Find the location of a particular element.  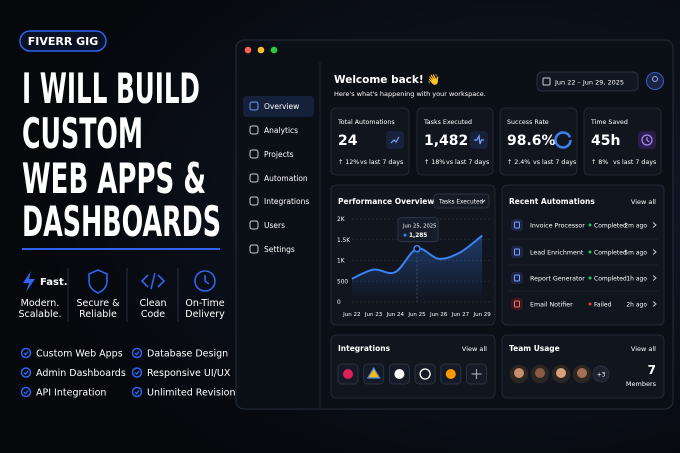

point-marker is located at coordinates (417, 248).